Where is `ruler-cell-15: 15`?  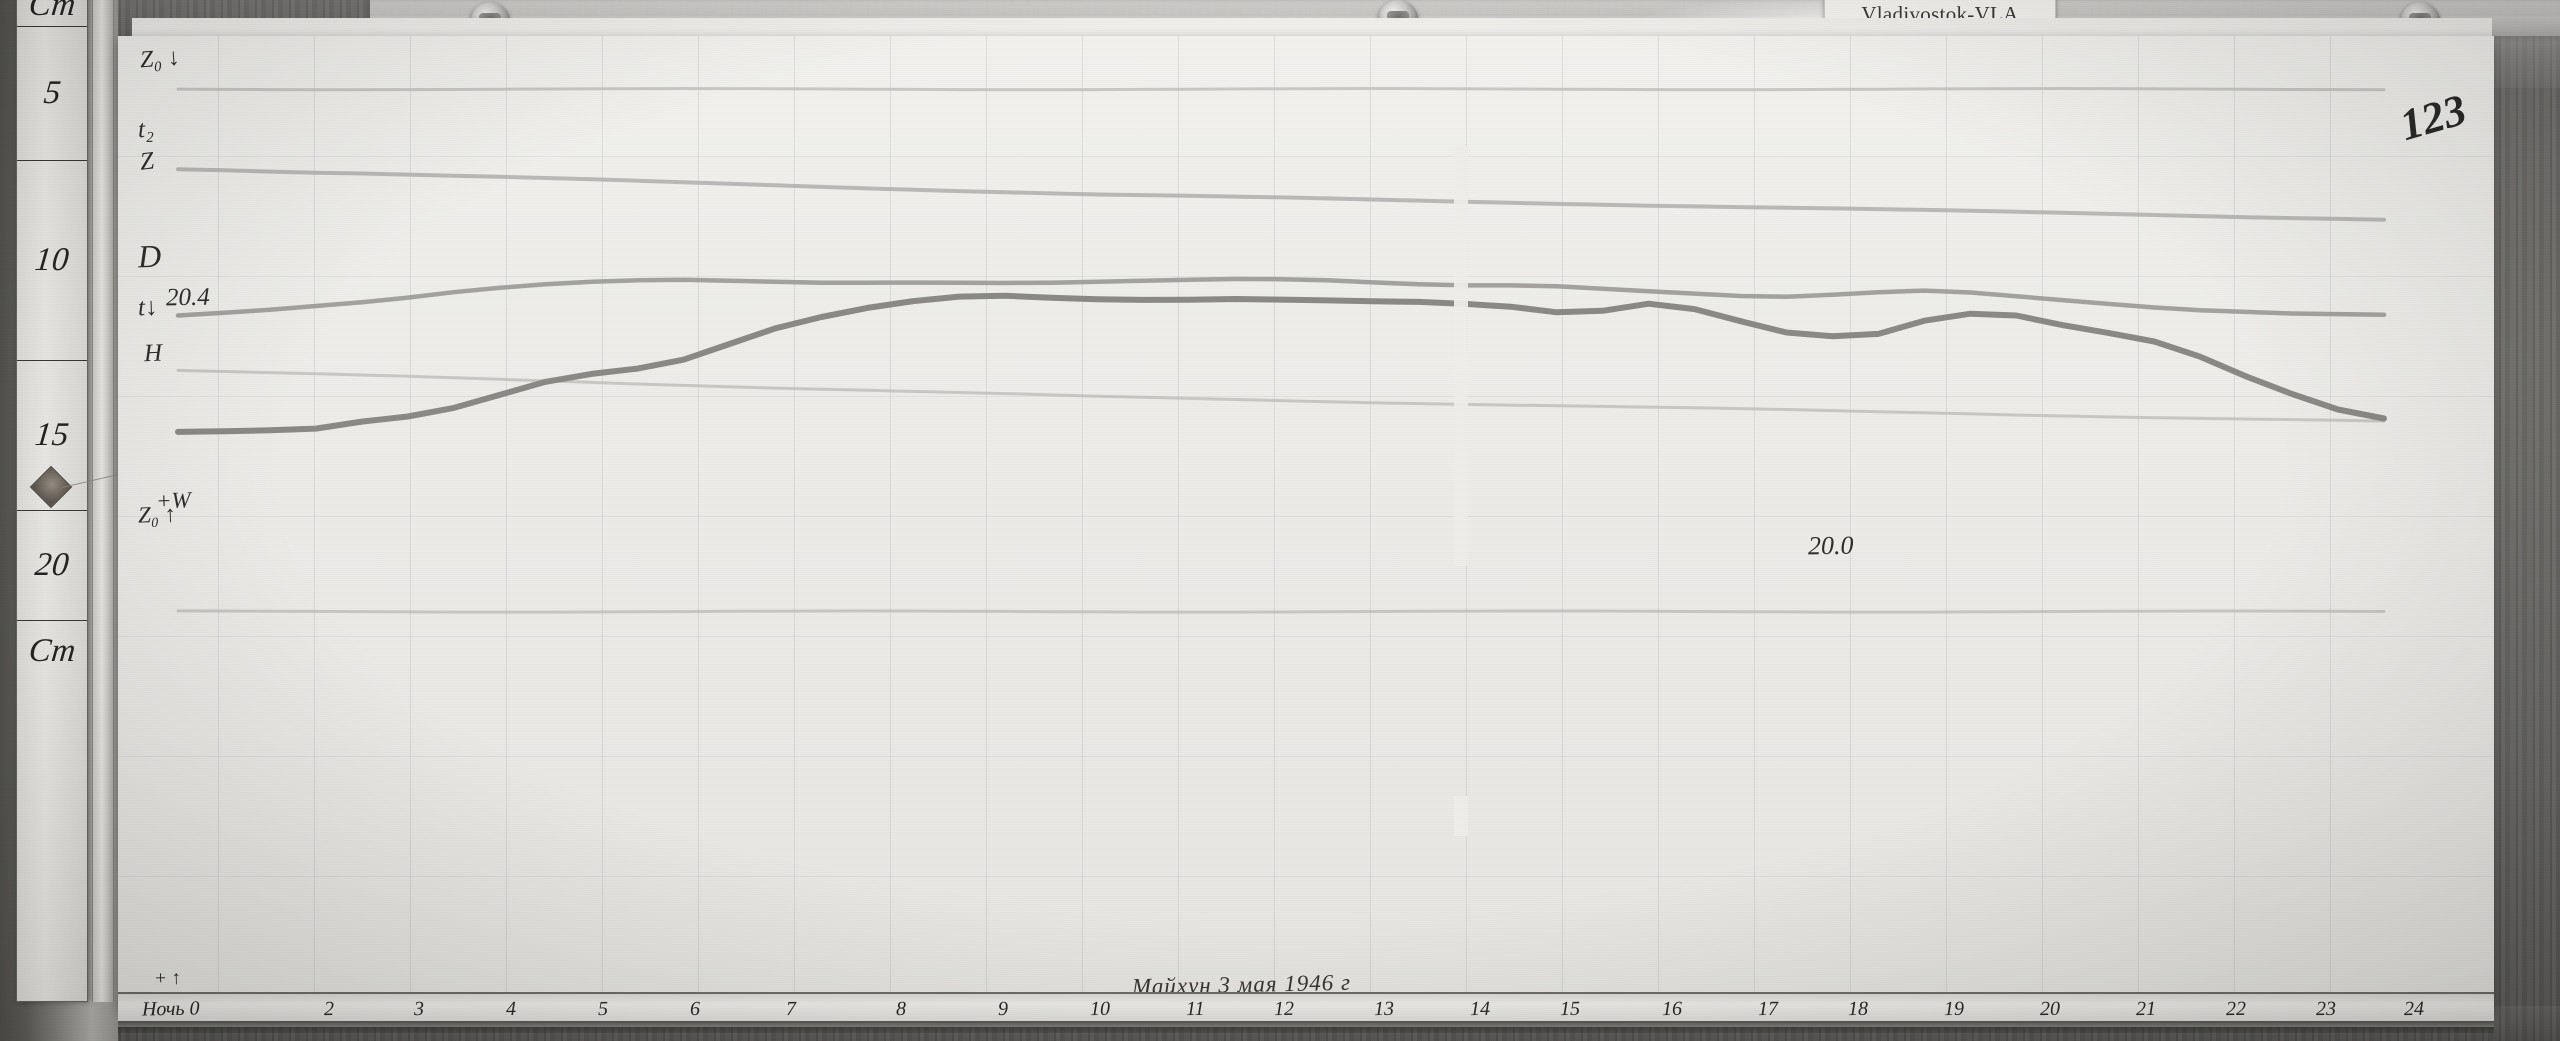 ruler-cell-15: 15 is located at coordinates (52, 436).